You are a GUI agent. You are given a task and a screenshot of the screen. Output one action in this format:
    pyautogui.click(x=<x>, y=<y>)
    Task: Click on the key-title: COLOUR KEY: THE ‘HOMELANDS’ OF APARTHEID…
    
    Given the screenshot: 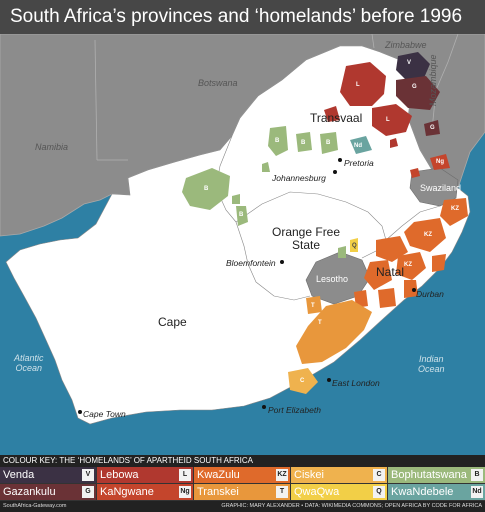 What is the action you would take?
    pyautogui.click(x=128, y=460)
    